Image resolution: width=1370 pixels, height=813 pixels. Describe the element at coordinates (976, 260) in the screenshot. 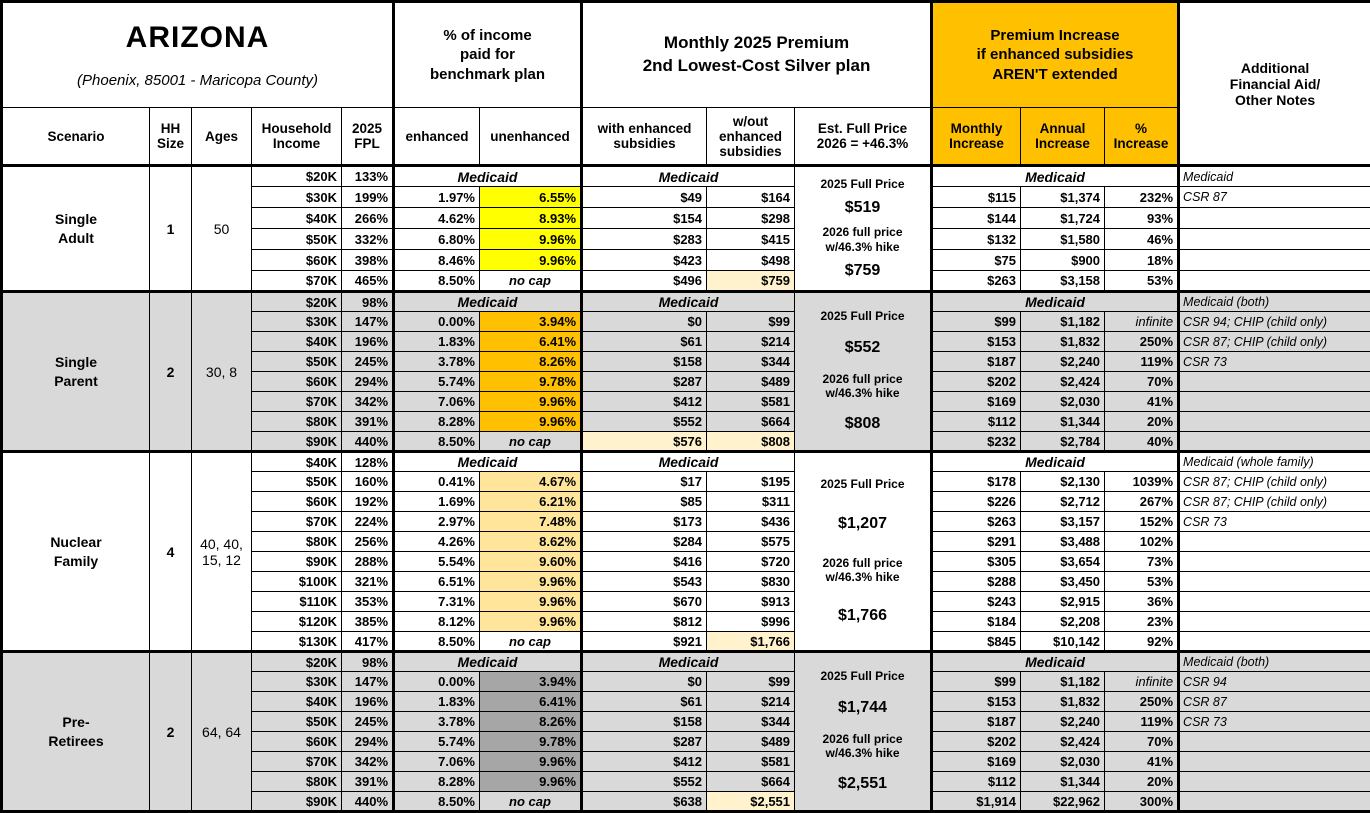

I see `monthly-increase-value: $75` at that location.